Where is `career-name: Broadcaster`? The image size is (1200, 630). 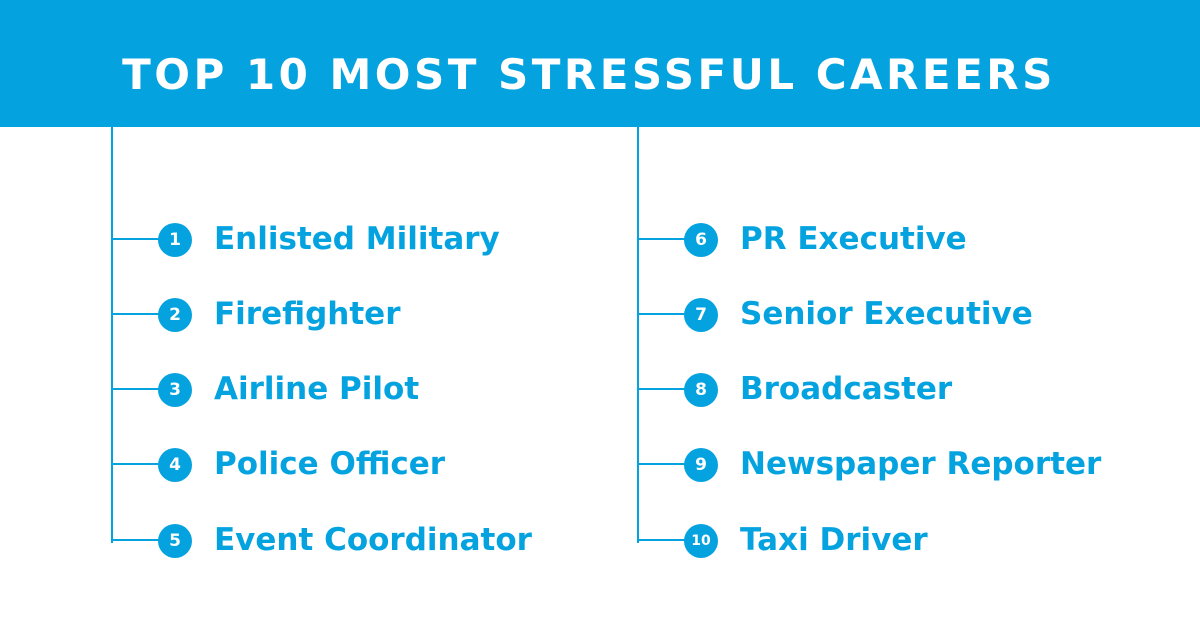
career-name: Broadcaster is located at coordinates (846, 389).